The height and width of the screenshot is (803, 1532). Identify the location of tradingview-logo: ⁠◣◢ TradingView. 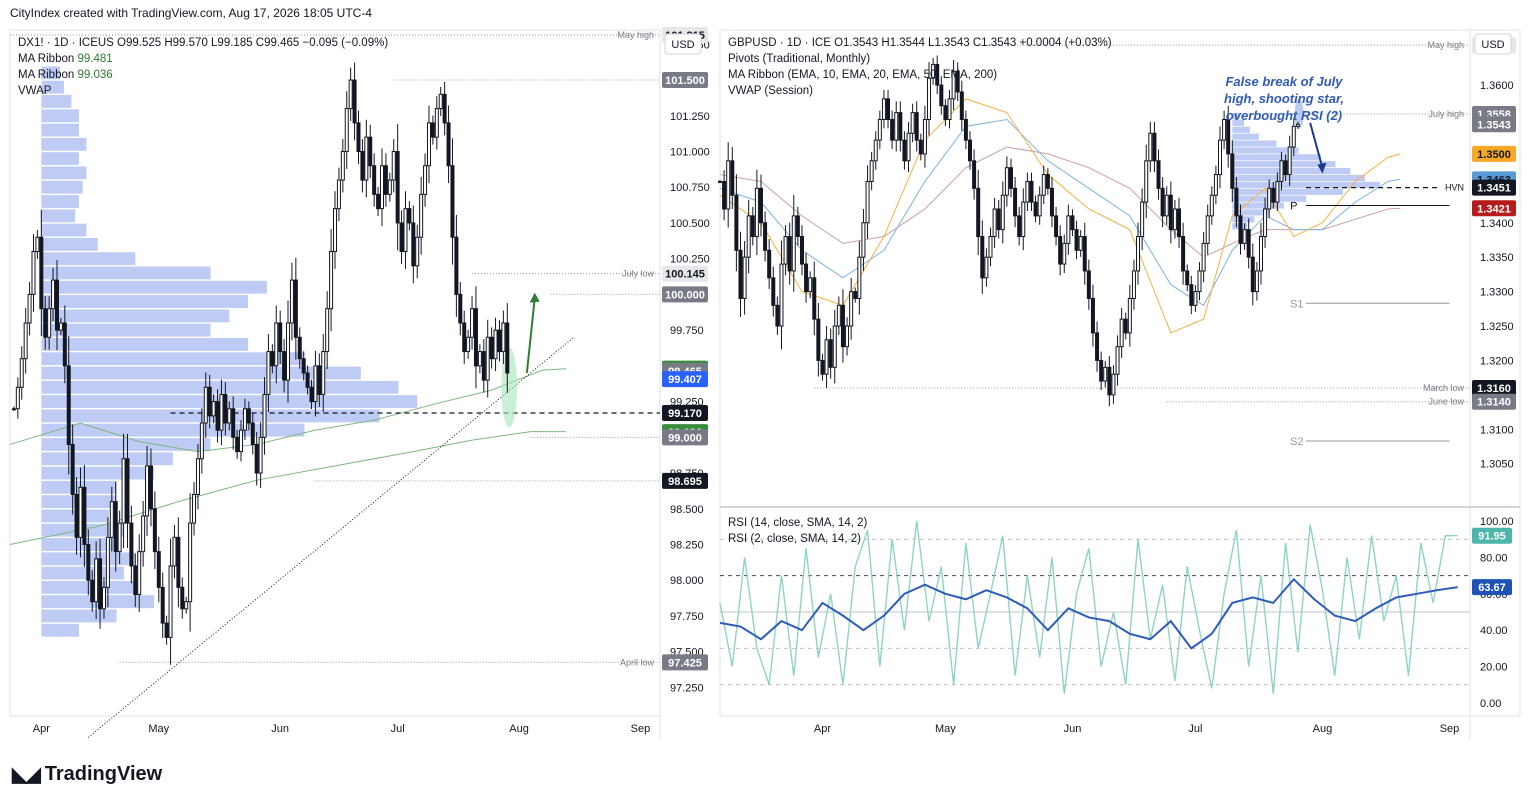
(87, 774).